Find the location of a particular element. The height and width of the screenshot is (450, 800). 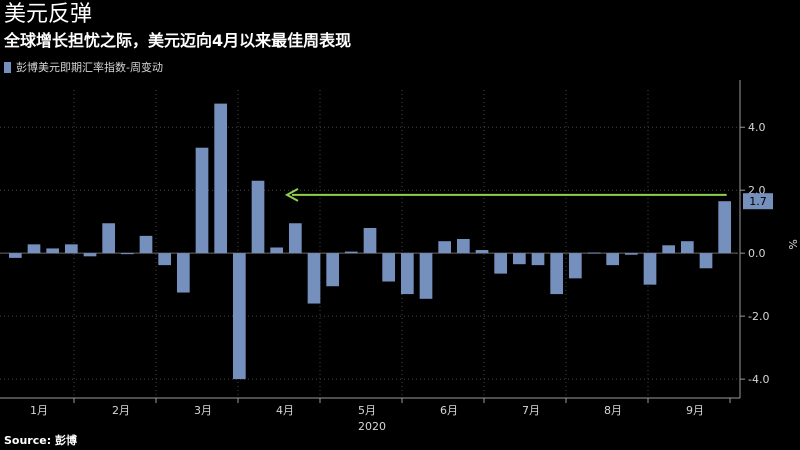

y-tick-label: 4.0 is located at coordinates (757, 127).